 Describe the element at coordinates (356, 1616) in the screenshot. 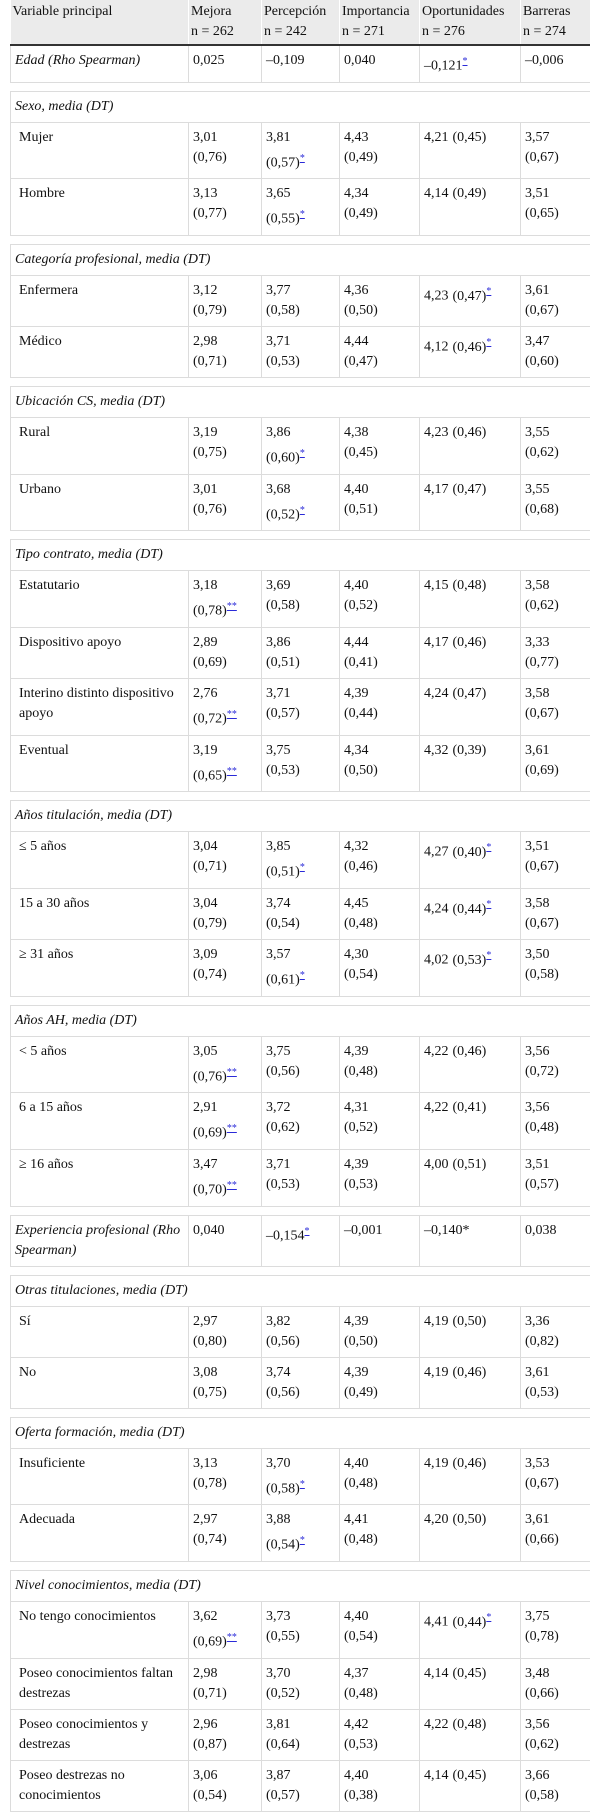

I see `value: 4,40` at that location.